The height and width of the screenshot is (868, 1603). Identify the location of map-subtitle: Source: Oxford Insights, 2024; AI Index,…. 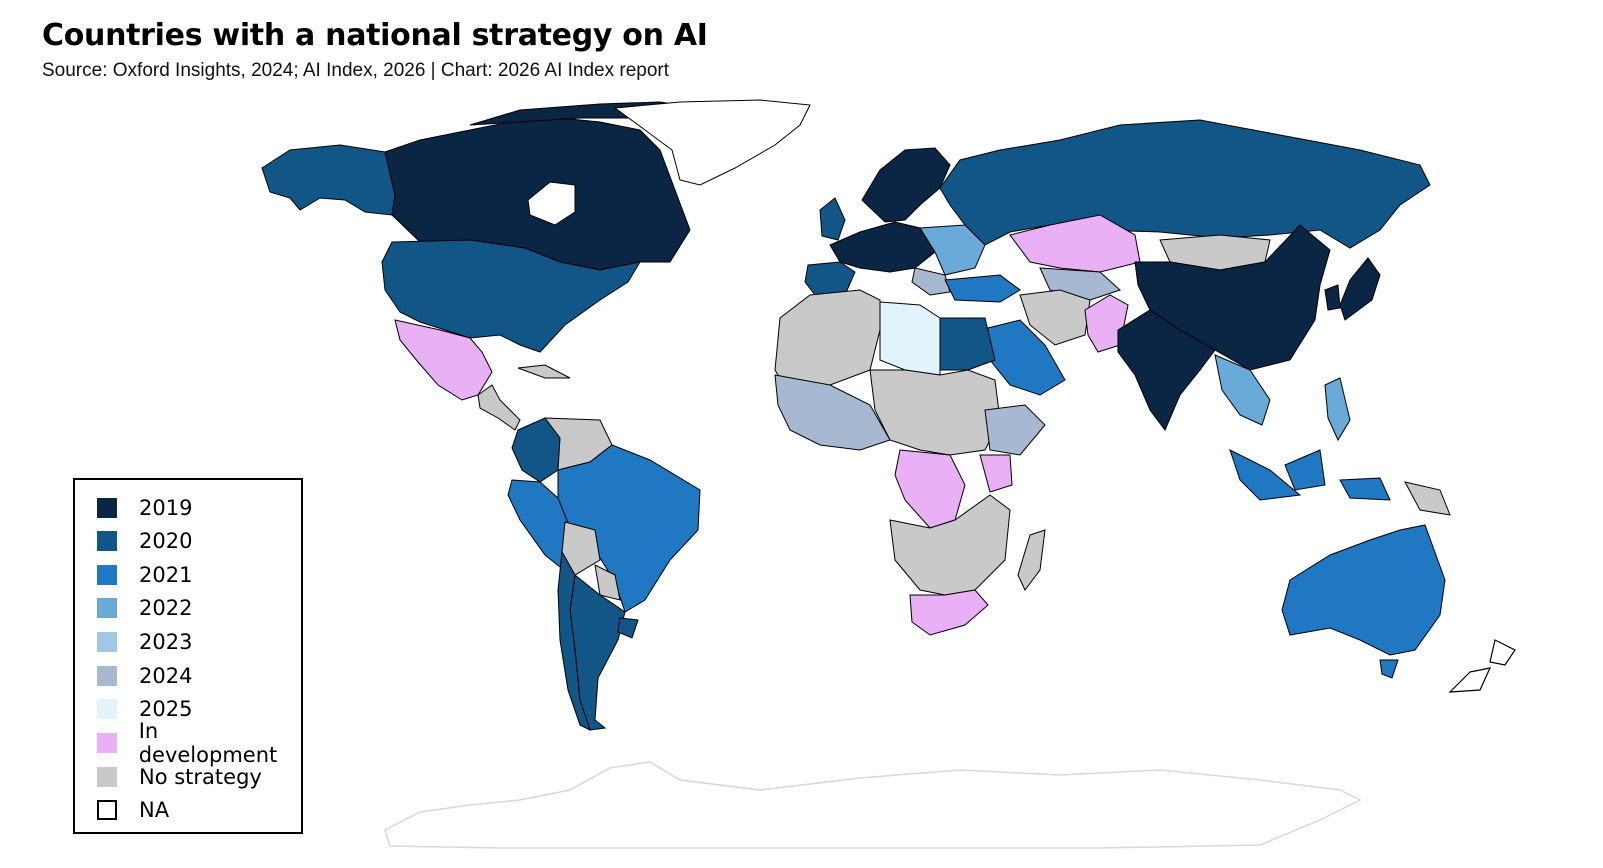
(356, 70).